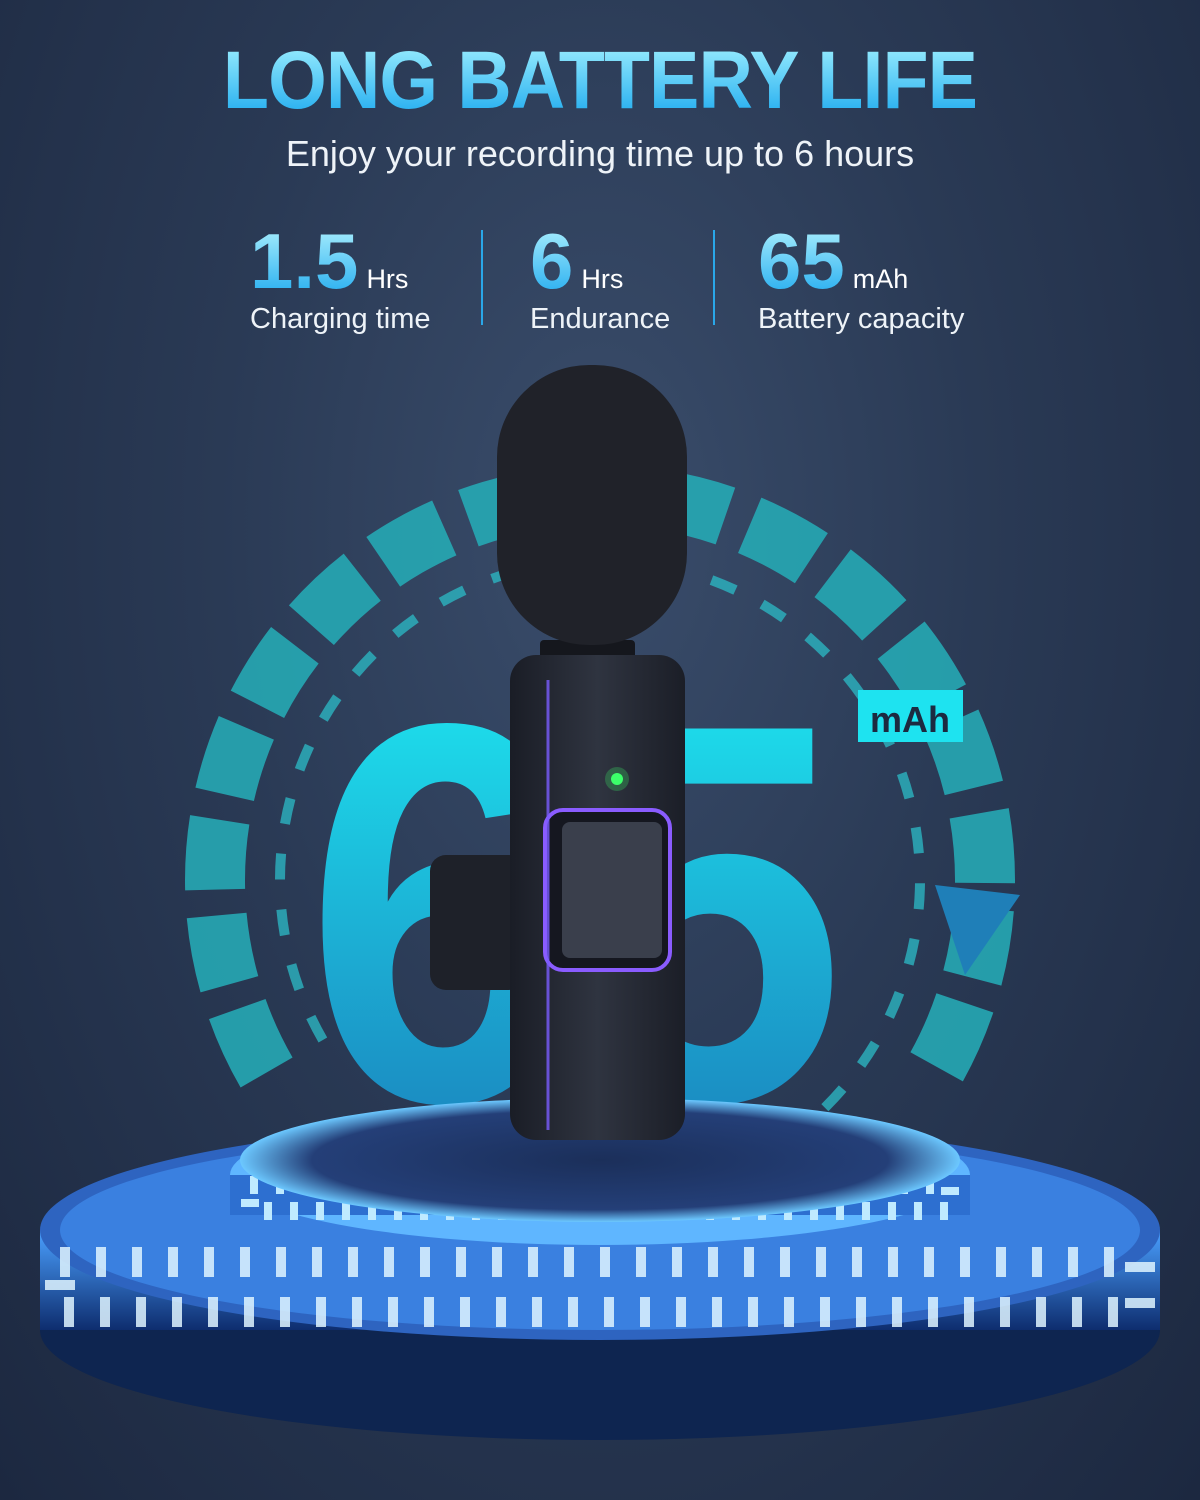 The width and height of the screenshot is (1200, 1500). I want to click on foam-windscreen, so click(592, 505).